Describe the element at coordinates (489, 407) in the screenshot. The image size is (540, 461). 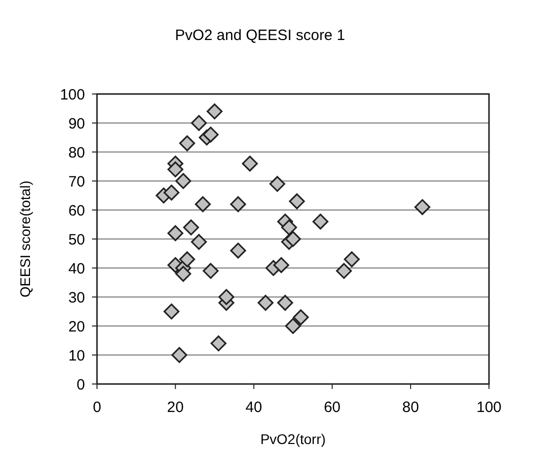
I see `x-tick-label: 100` at that location.